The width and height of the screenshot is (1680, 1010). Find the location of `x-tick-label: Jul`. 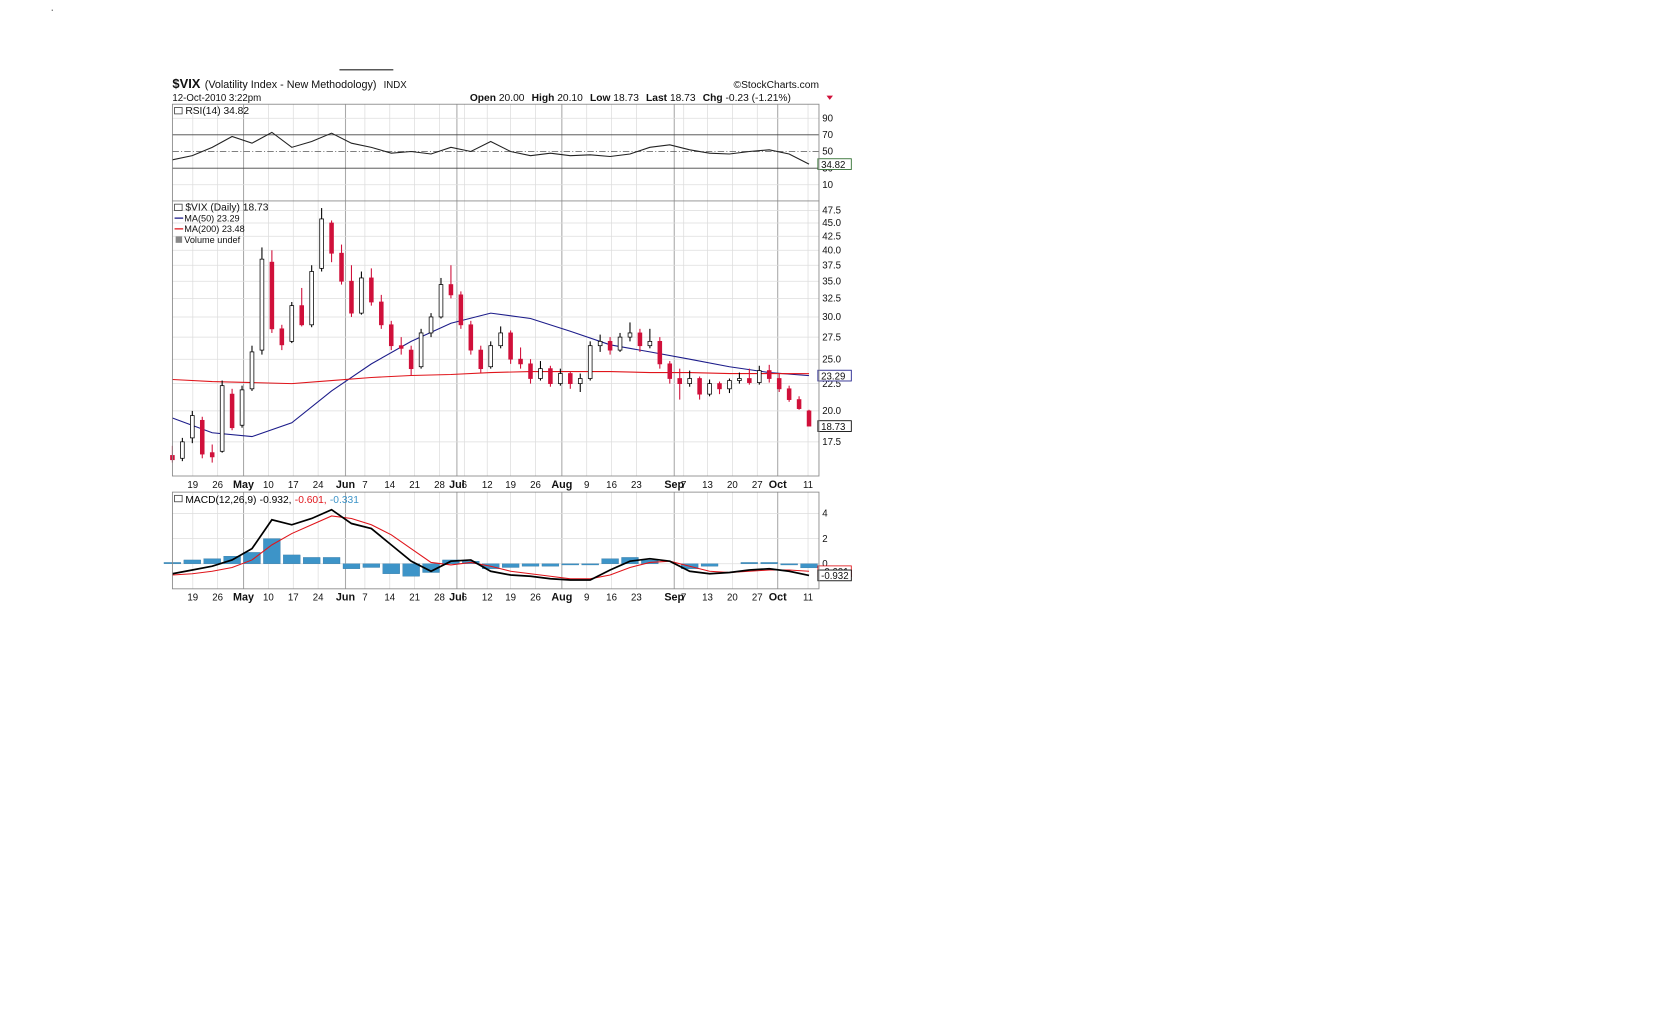

x-tick-label: Jul is located at coordinates (457, 598).